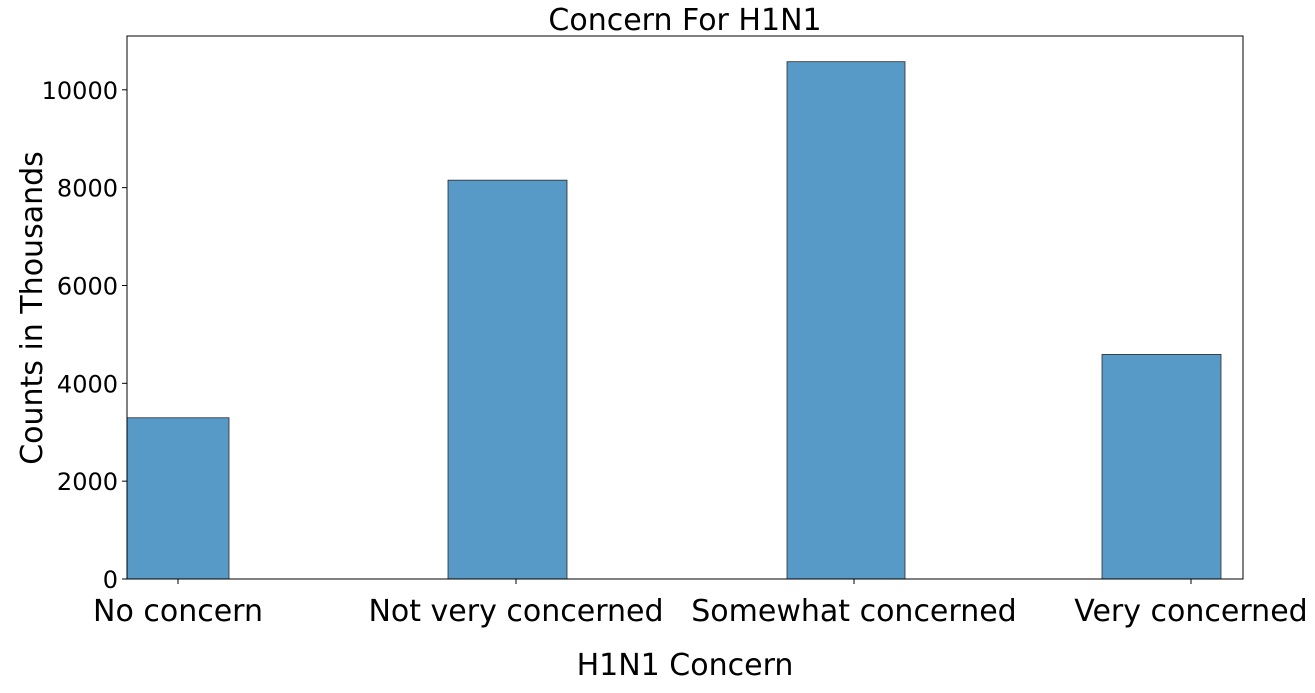 The image size is (1315, 693). I want to click on y-axis: 0 2000 4000 6000 8000 10000, so click(84, 335).